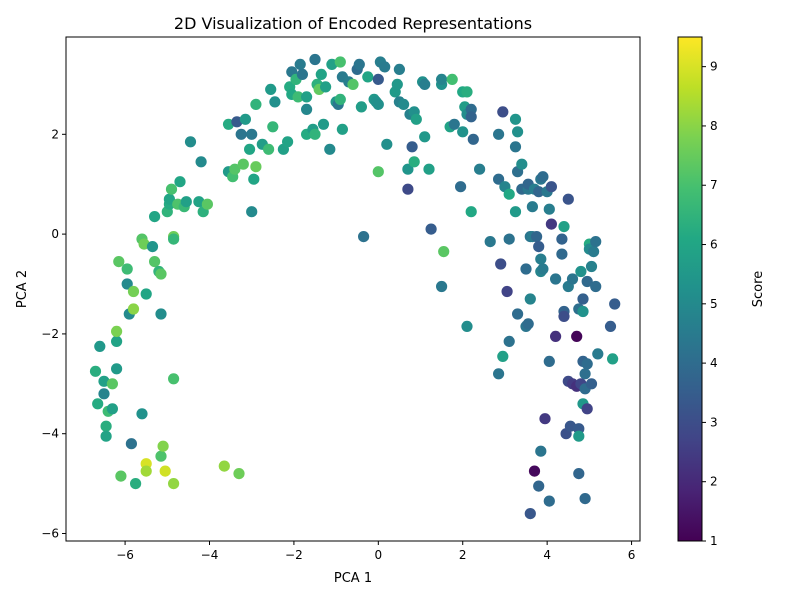  I want to click on x-tick-label: 0, so click(379, 555).